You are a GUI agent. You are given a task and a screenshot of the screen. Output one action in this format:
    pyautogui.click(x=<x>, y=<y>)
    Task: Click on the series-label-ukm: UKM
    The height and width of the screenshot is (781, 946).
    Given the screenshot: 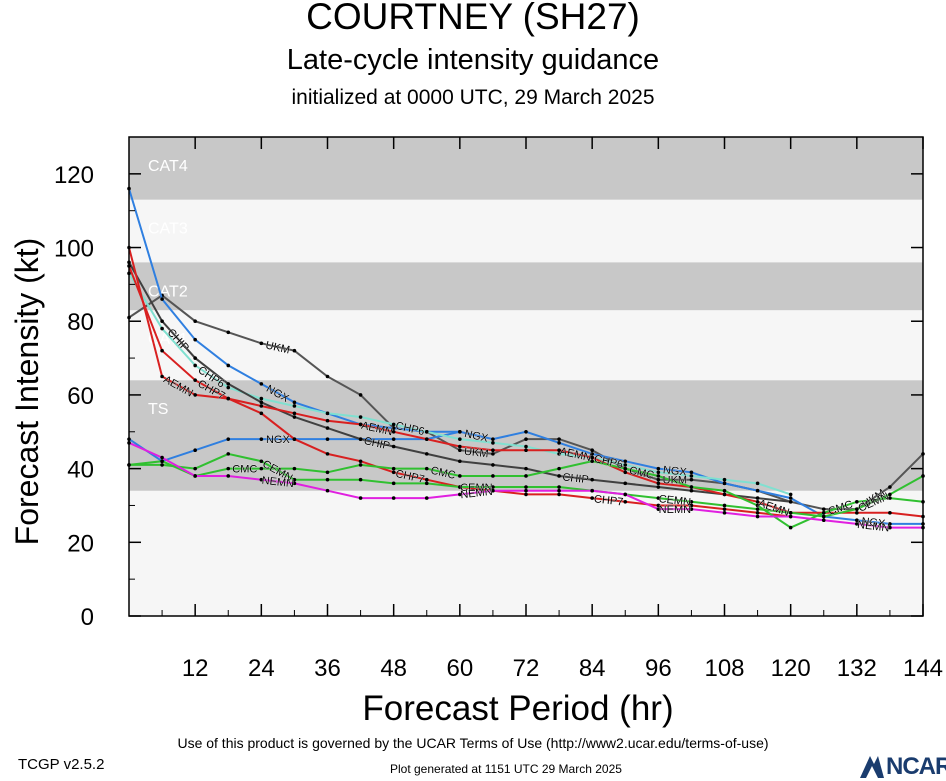 What is the action you would take?
    pyautogui.click(x=675, y=481)
    